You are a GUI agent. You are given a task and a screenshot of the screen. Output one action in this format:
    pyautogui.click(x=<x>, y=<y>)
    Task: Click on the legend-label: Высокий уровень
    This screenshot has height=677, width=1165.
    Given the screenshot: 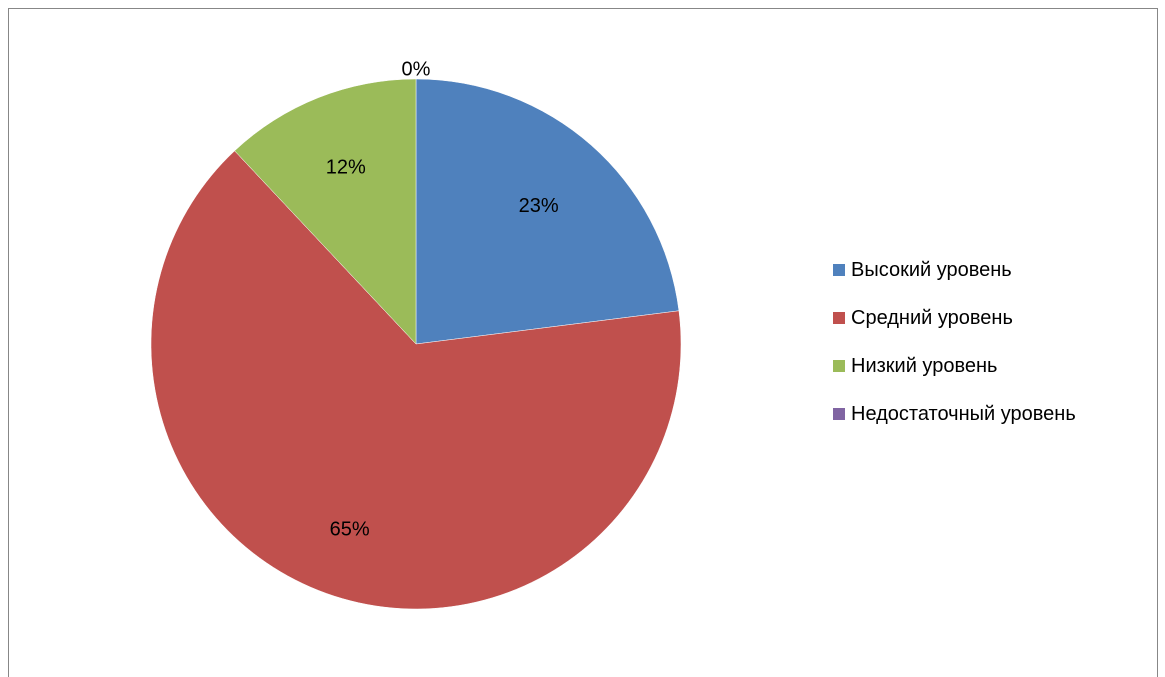 What is the action you would take?
    pyautogui.click(x=931, y=269)
    